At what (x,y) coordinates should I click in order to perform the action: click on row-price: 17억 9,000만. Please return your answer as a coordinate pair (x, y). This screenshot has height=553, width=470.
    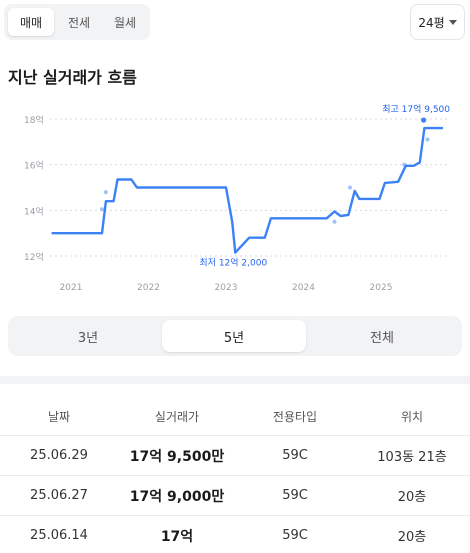
    Looking at the image, I should click on (177, 496).